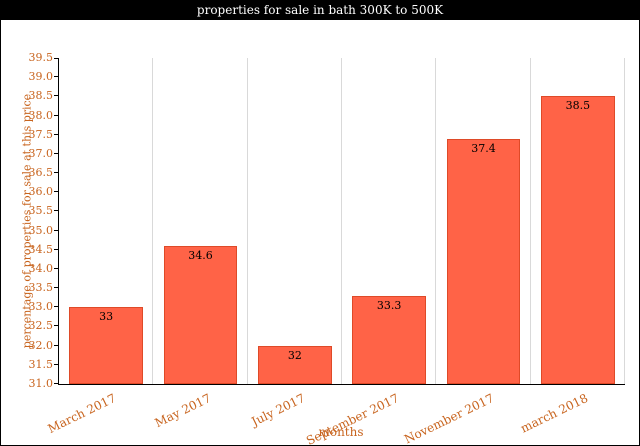  What do you see at coordinates (41, 345) in the screenshot?
I see `y-tick-label: 32.0` at bounding box center [41, 345].